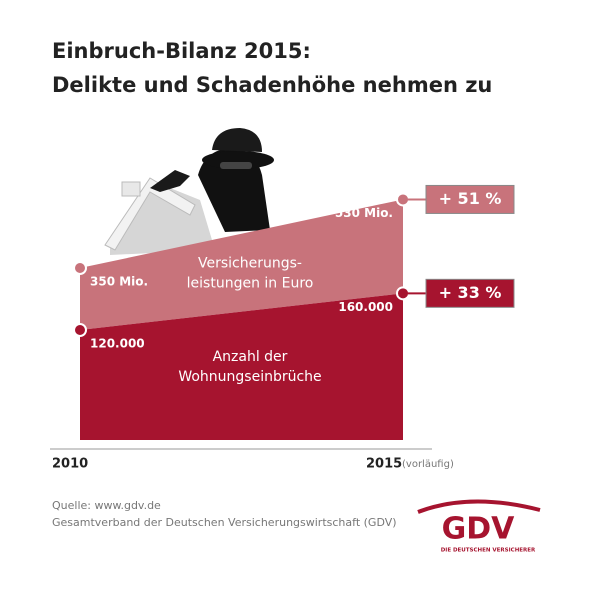  What do you see at coordinates (70, 464) in the screenshot?
I see `x-tick-label: 2010` at bounding box center [70, 464].